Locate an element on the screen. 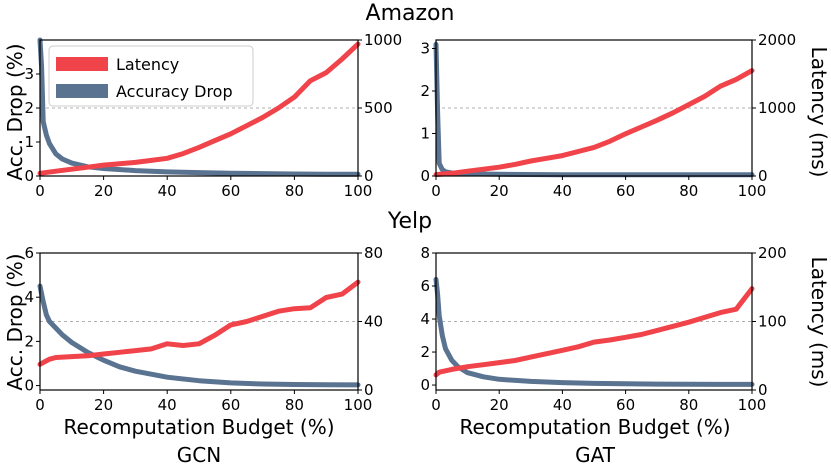 This screenshot has height=470, width=831. y-right-label-bottom: Latency (ms) is located at coordinates (819, 322).